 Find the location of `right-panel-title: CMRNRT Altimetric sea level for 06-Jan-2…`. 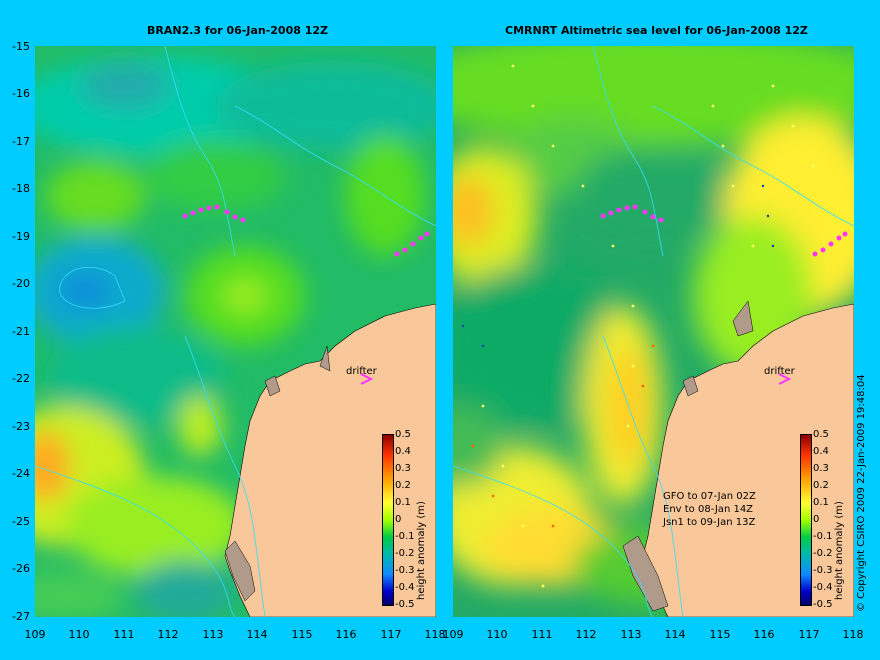

right-panel-title: CMRNRT Altimetric sea level for 06-Jan-2… is located at coordinates (656, 30).